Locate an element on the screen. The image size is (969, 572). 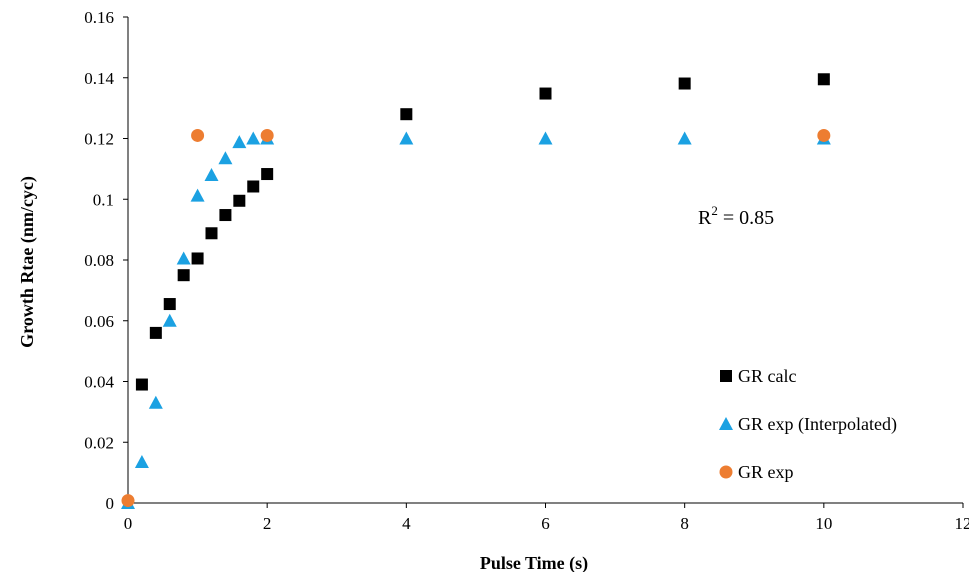
x-tick-label: 2 is located at coordinates (267, 523).